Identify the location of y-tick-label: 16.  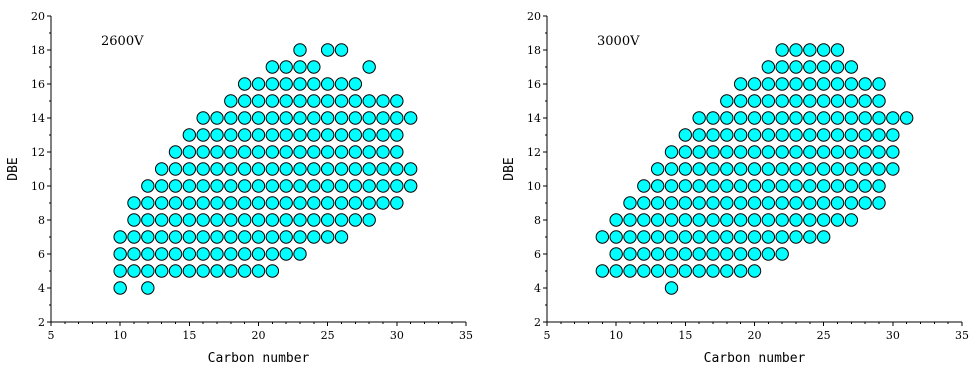
(38, 84).